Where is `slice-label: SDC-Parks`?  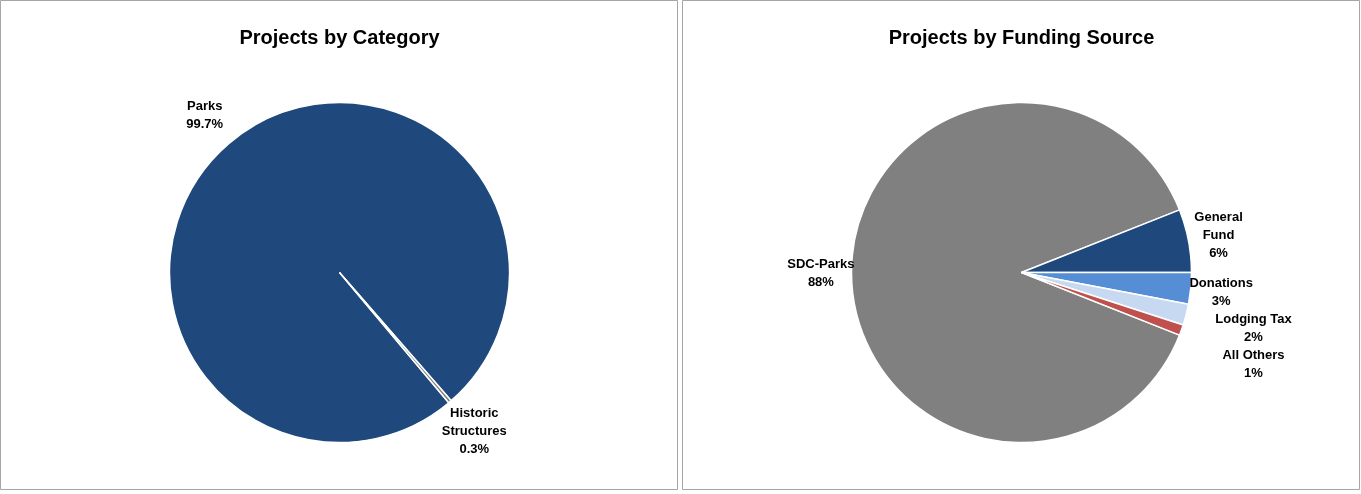
slice-label: SDC-Parks is located at coordinates (821, 263).